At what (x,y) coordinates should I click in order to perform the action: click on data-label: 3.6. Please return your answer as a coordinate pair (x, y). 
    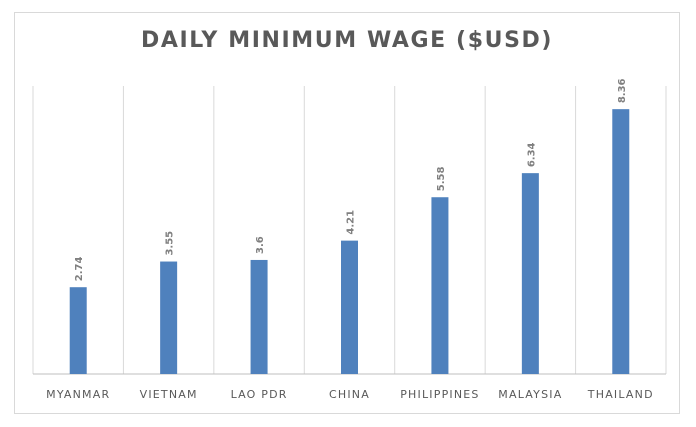
    Looking at the image, I should click on (260, 245).